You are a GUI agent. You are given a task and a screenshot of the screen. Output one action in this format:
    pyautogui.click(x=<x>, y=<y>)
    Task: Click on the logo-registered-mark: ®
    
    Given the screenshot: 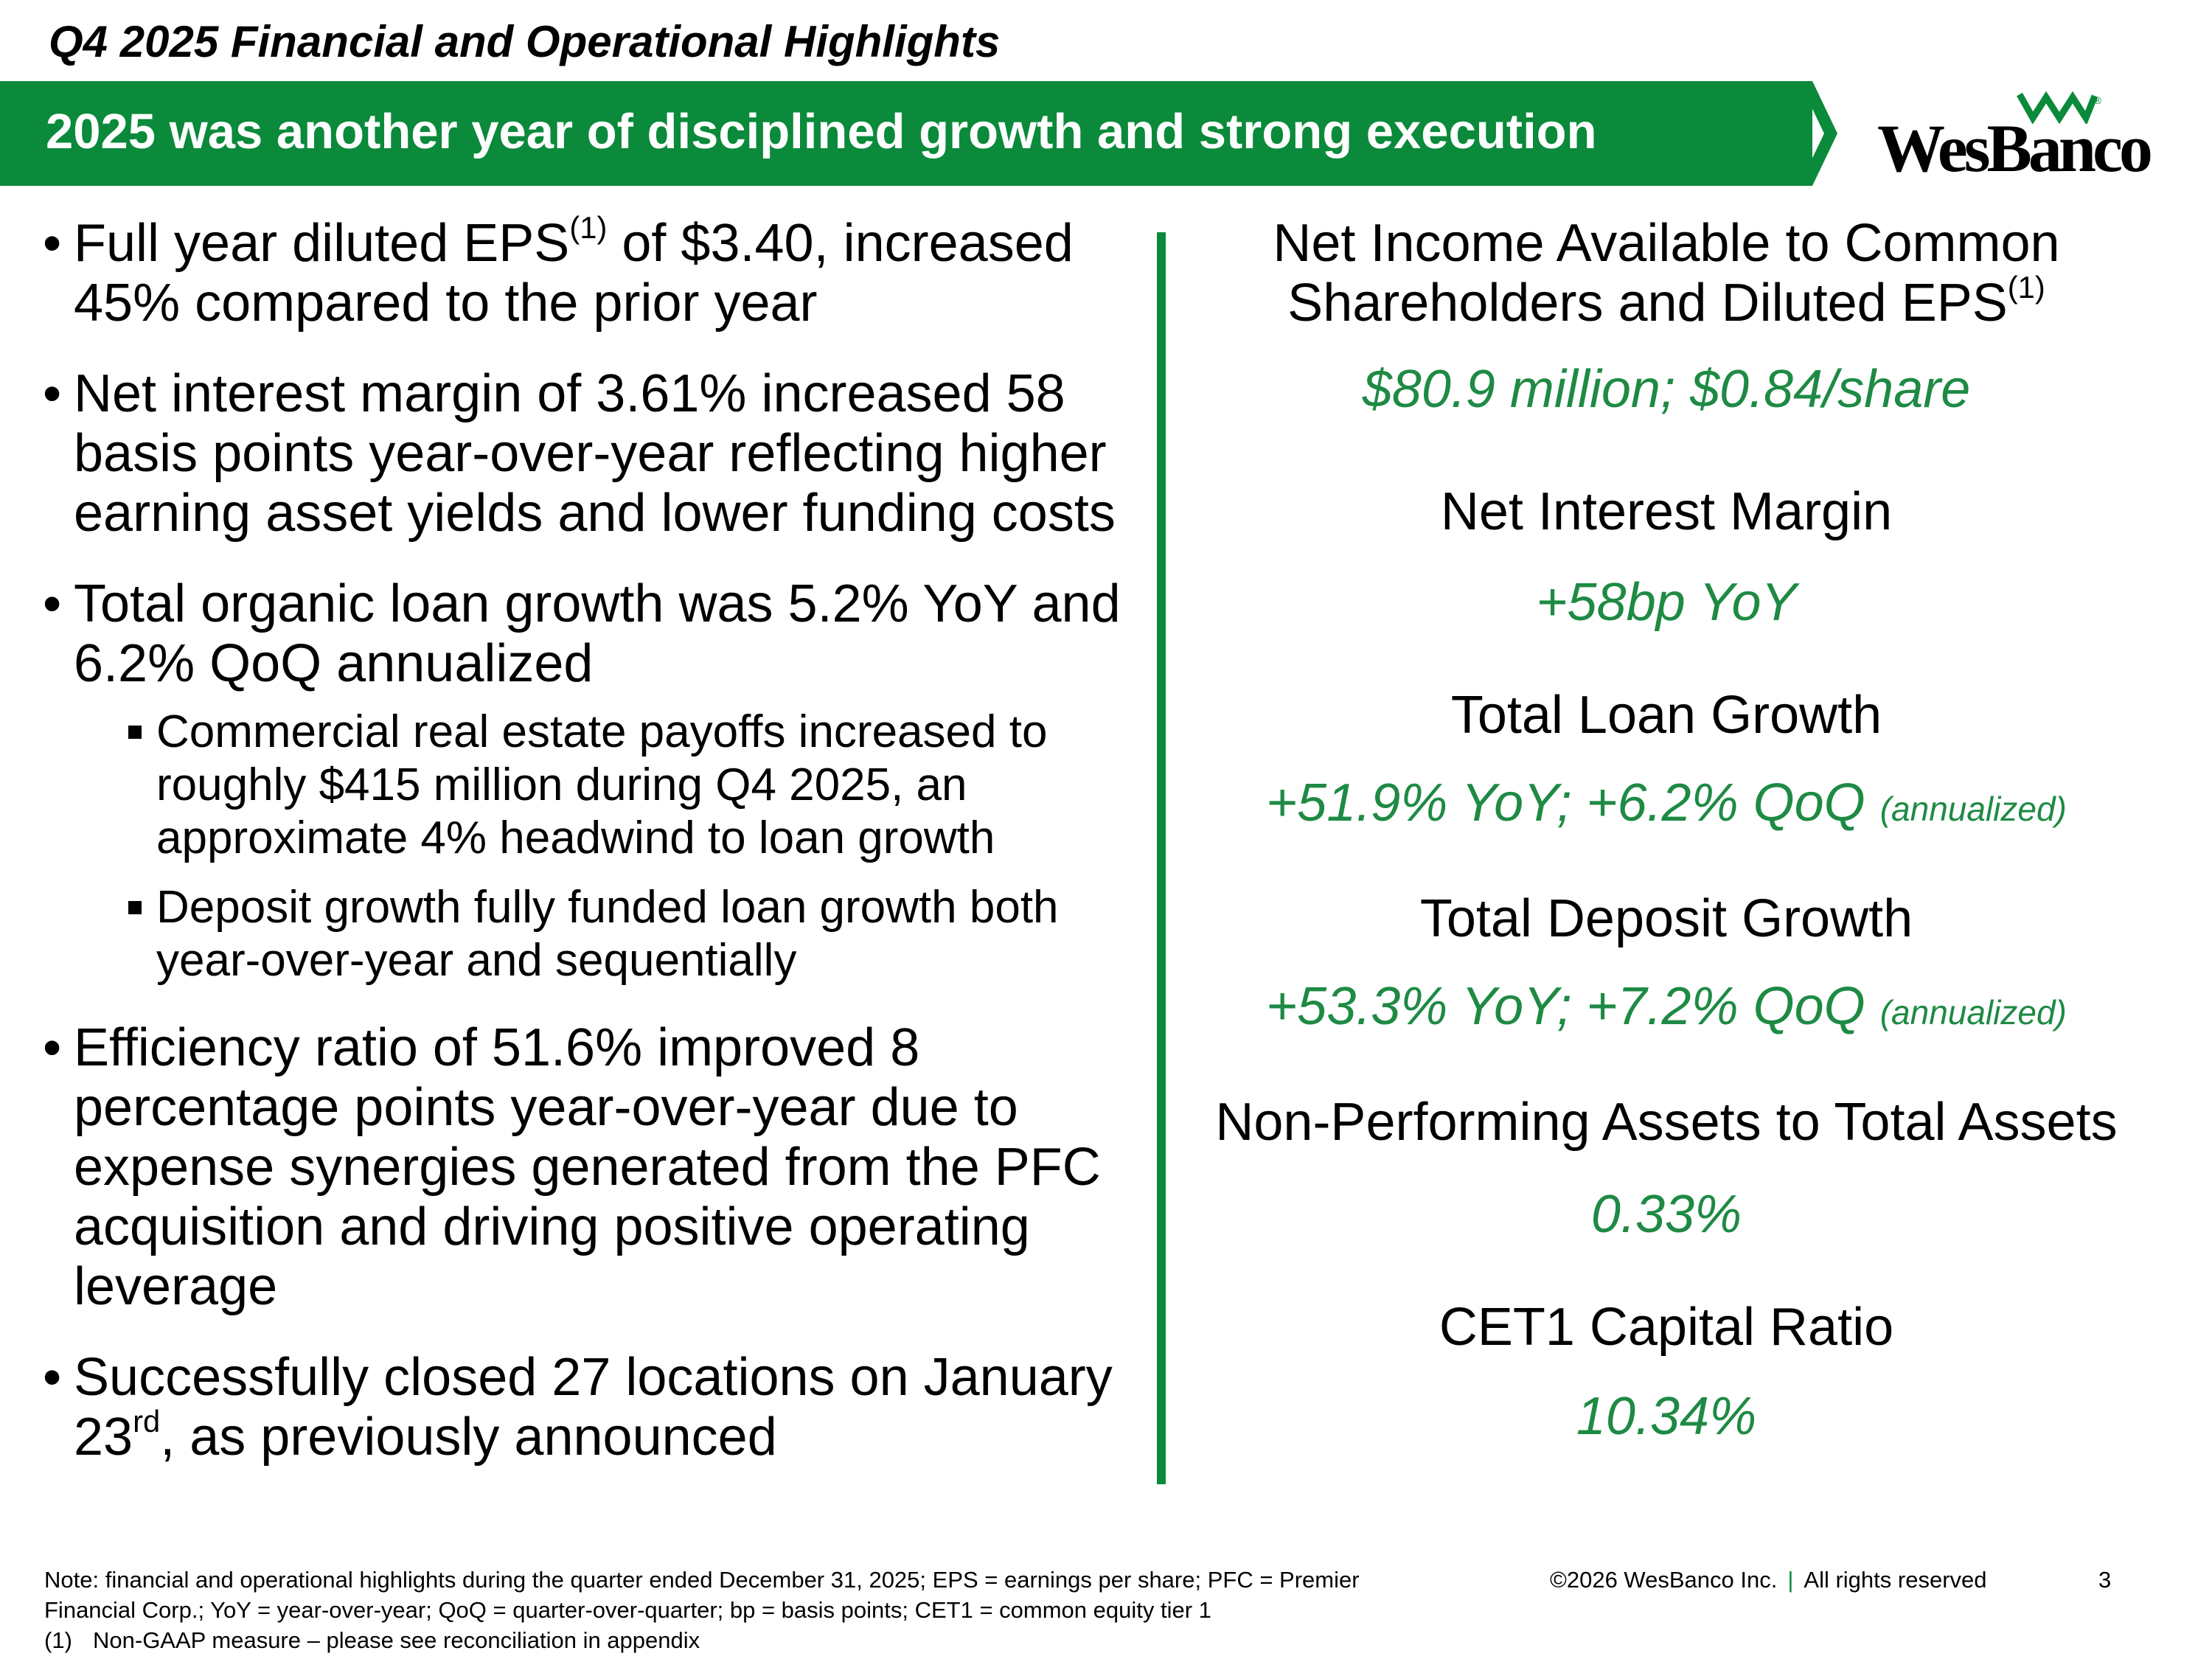 What is the action you would take?
    pyautogui.click(x=2098, y=100)
    